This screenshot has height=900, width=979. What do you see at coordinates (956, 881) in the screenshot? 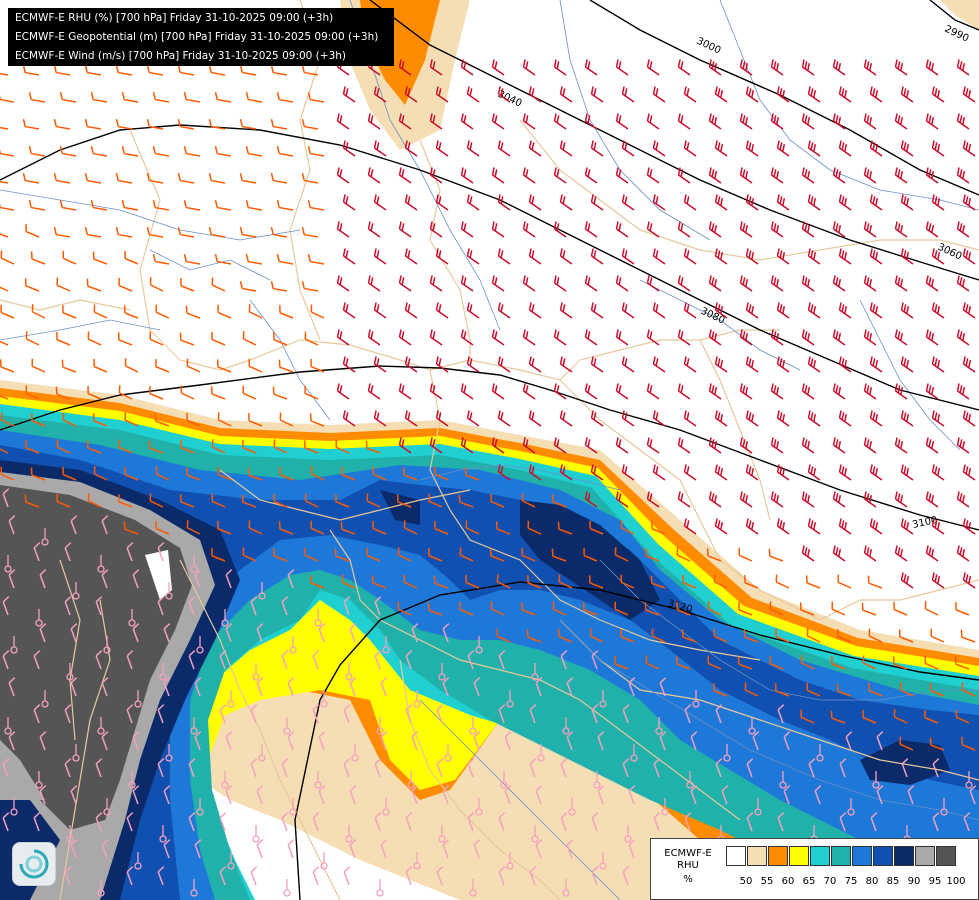
I see `legend-tick: 100` at bounding box center [956, 881].